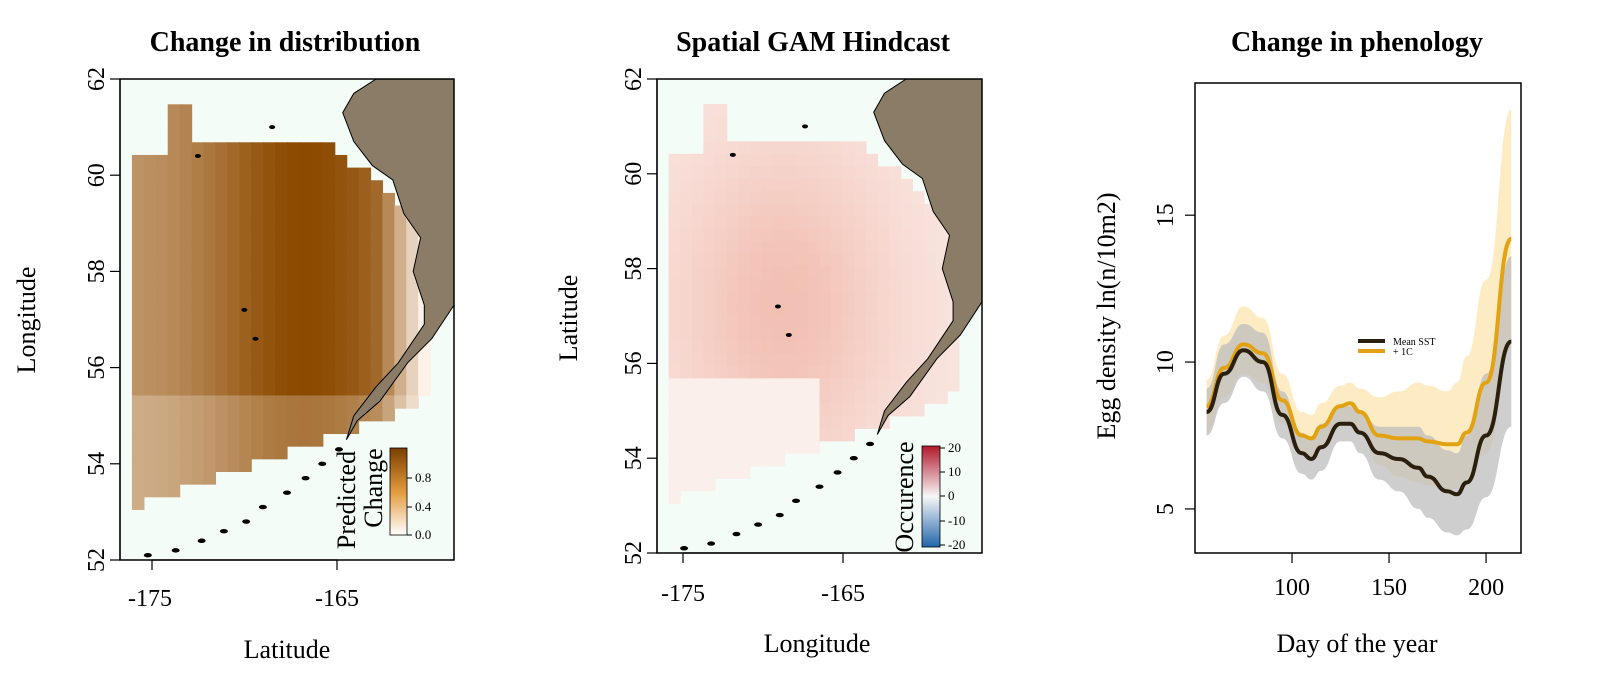 The image size is (1600, 700). What do you see at coordinates (197, 155) in the screenshot?
I see `island` at bounding box center [197, 155].